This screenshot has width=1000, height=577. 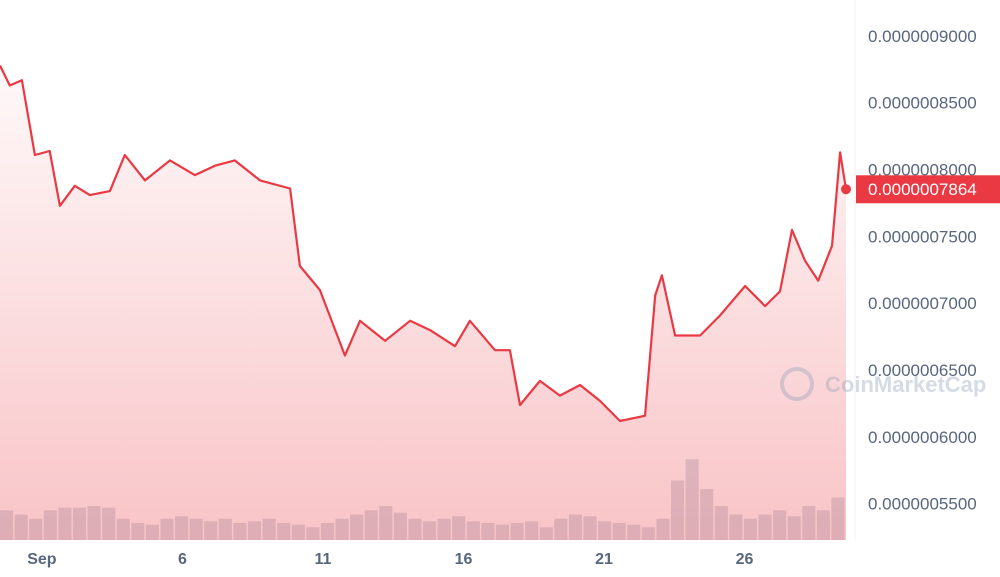 What do you see at coordinates (846, 189) in the screenshot?
I see `last-point` at bounding box center [846, 189].